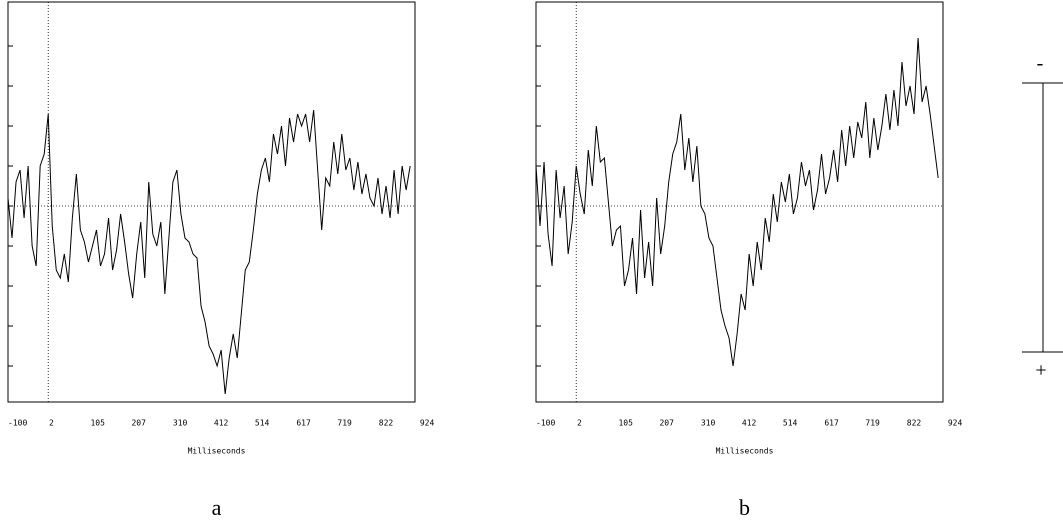  What do you see at coordinates (1040, 371) in the screenshot?
I see `scale-bar-bottom-label: +` at bounding box center [1040, 371].